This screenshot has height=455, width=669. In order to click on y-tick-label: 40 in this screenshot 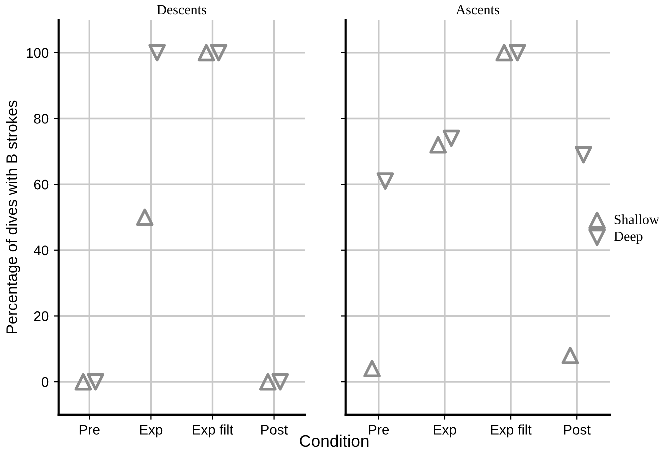, I will do `click(41, 251)`.